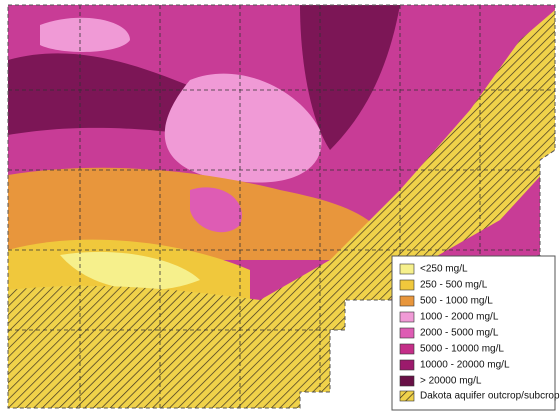  I want to click on legend-label: 5000 - 10000 mg/L, so click(462, 349).